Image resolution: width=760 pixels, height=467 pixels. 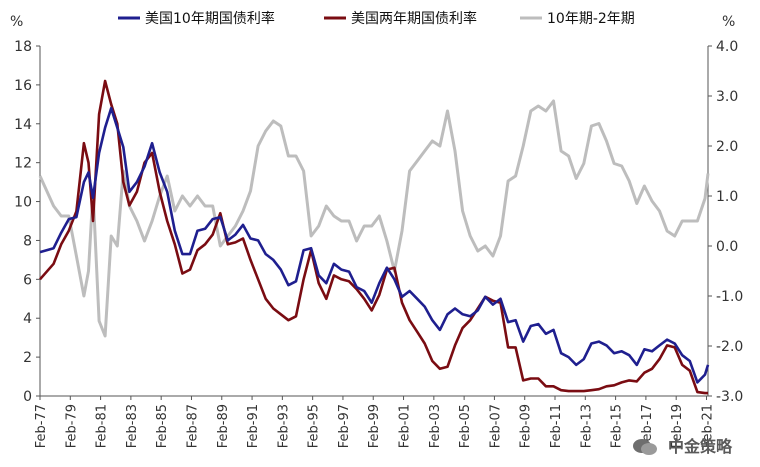 What do you see at coordinates (223, 426) in the screenshot?
I see `x-tick-label: Feb-89` at bounding box center [223, 426].